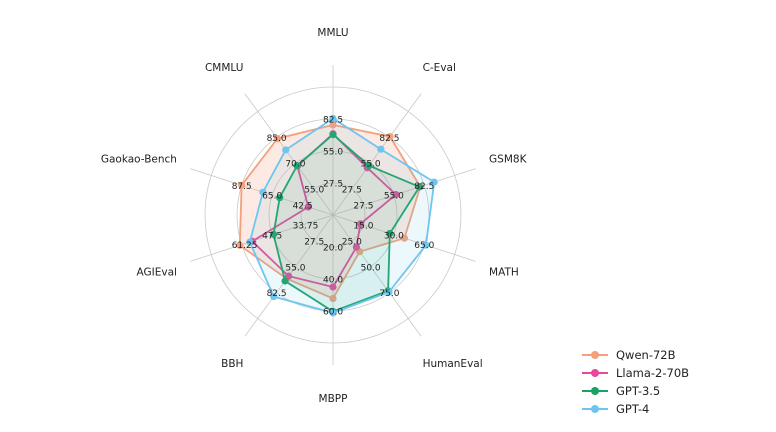  What do you see at coordinates (314, 242) in the screenshot?
I see `tick-label-6-0: 27.5` at bounding box center [314, 242].